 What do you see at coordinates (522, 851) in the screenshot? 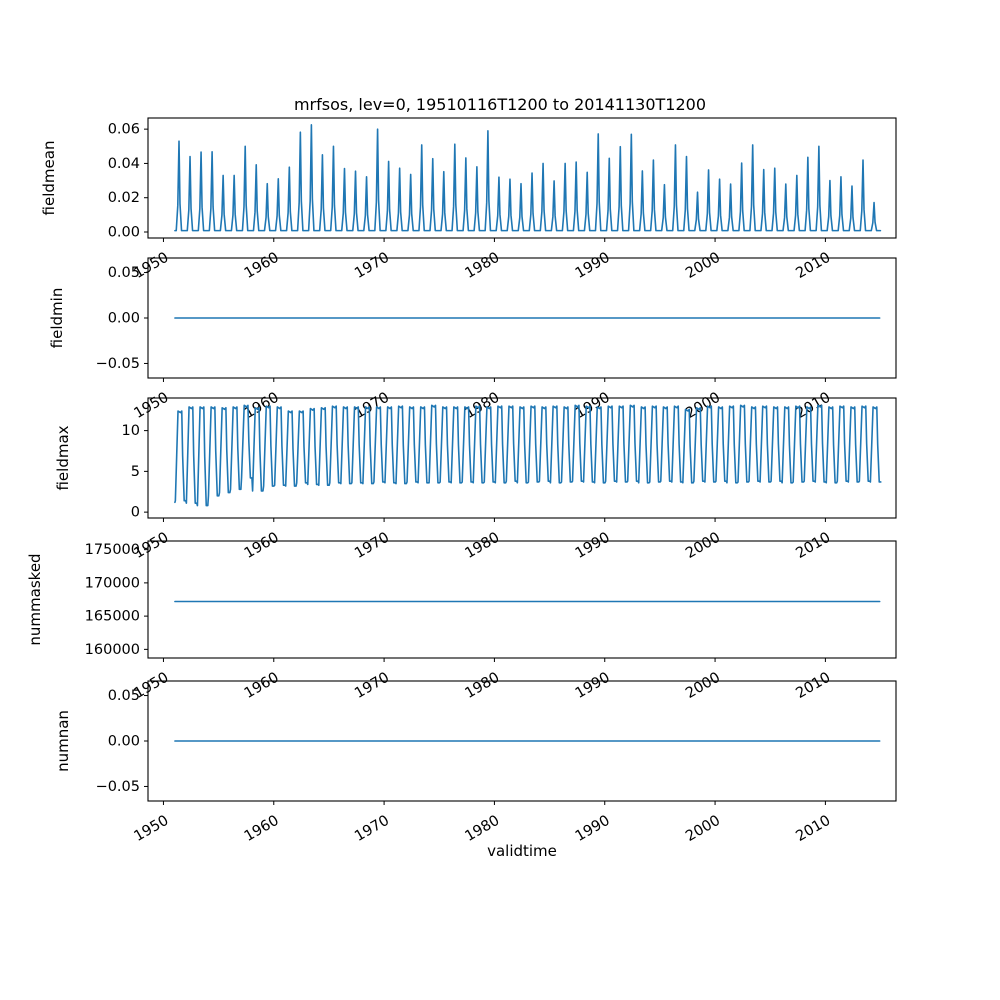
I see `xaxis-label: validtime` at bounding box center [522, 851].